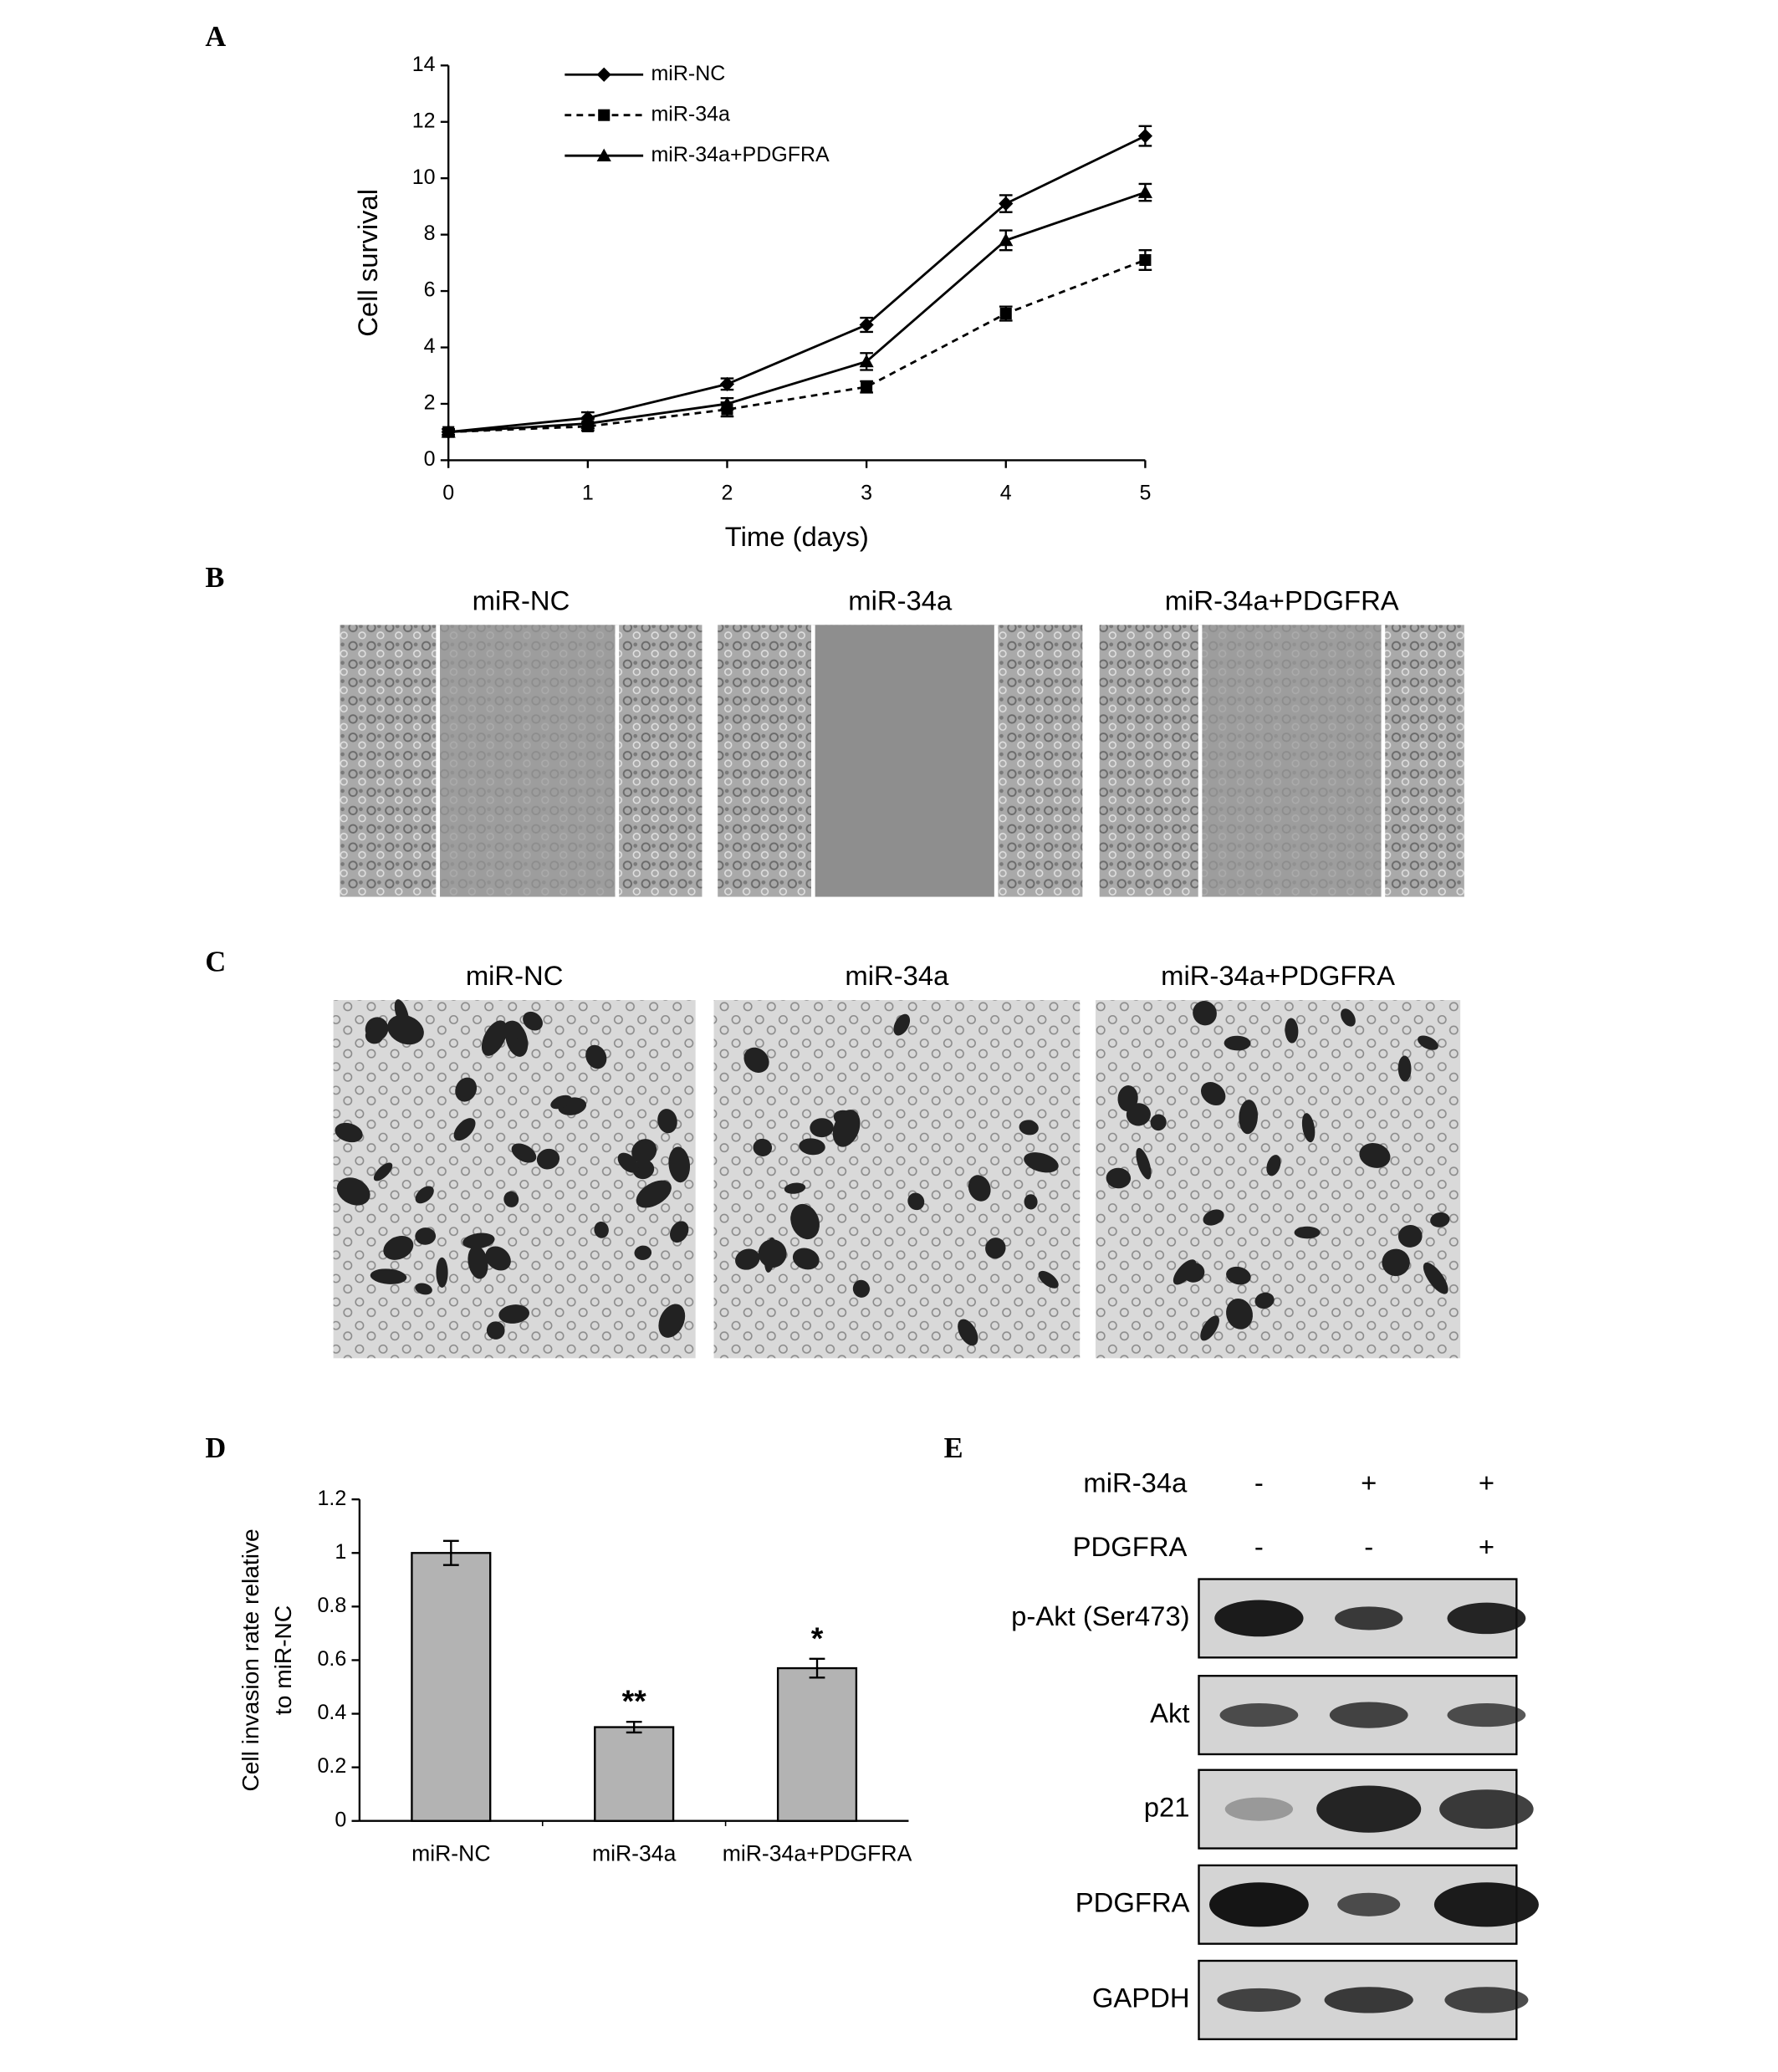 The image size is (1778, 2072). What do you see at coordinates (634, 1852) in the screenshot?
I see `x-tick-label: miR-34a` at bounding box center [634, 1852].